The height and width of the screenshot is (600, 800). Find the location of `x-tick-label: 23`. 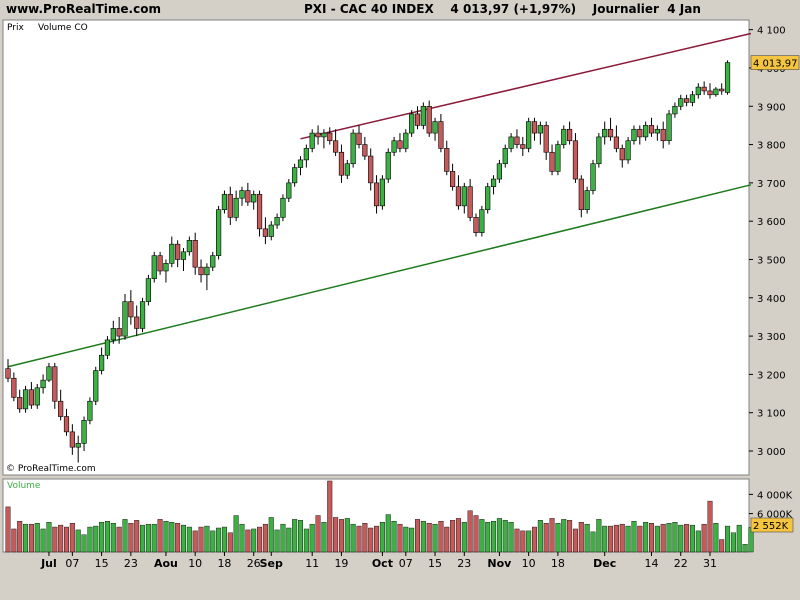

x-tick-label: 23 is located at coordinates (464, 563).